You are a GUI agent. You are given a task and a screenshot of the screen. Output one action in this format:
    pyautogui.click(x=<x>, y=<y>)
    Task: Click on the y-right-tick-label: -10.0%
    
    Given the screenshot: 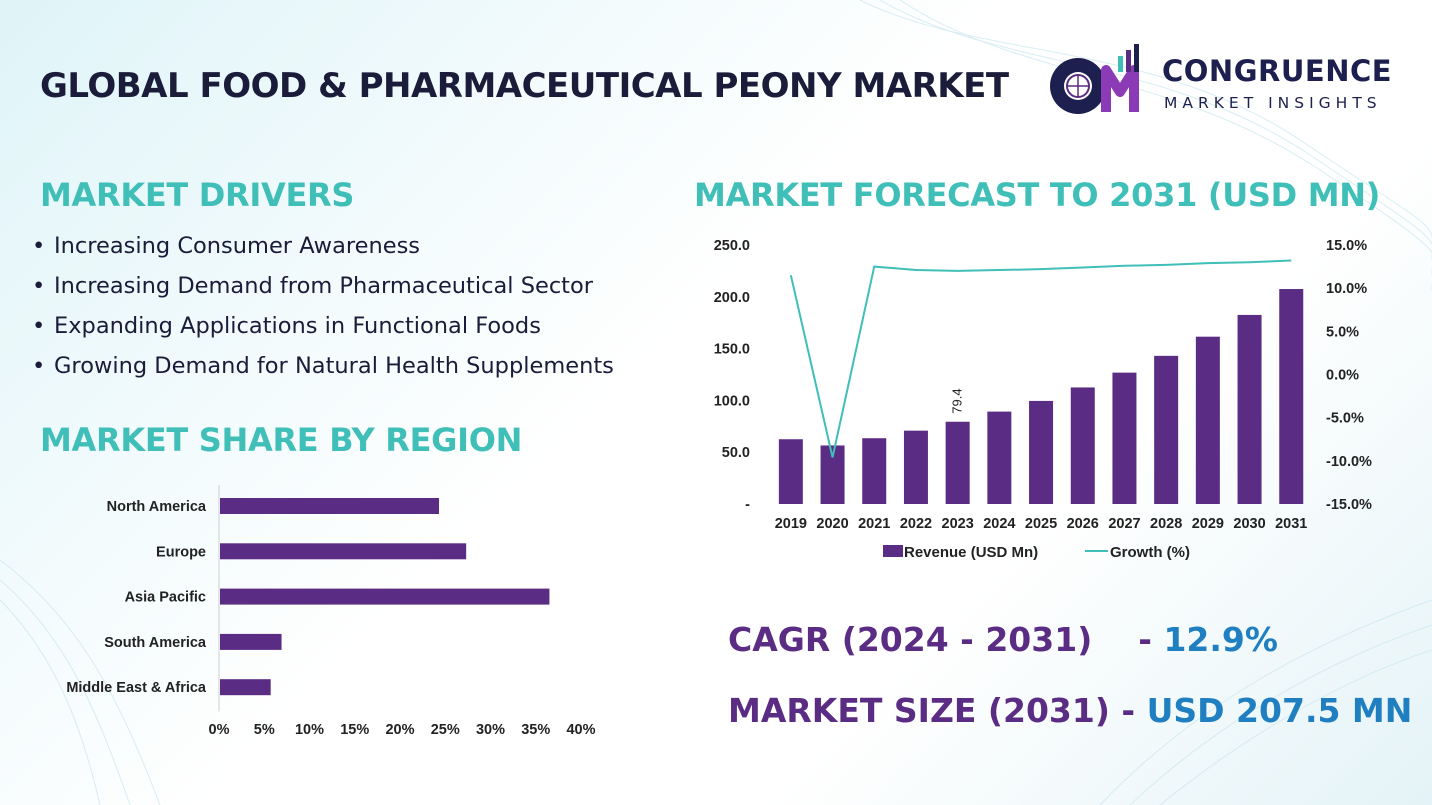 What is the action you would take?
    pyautogui.click(x=1349, y=462)
    